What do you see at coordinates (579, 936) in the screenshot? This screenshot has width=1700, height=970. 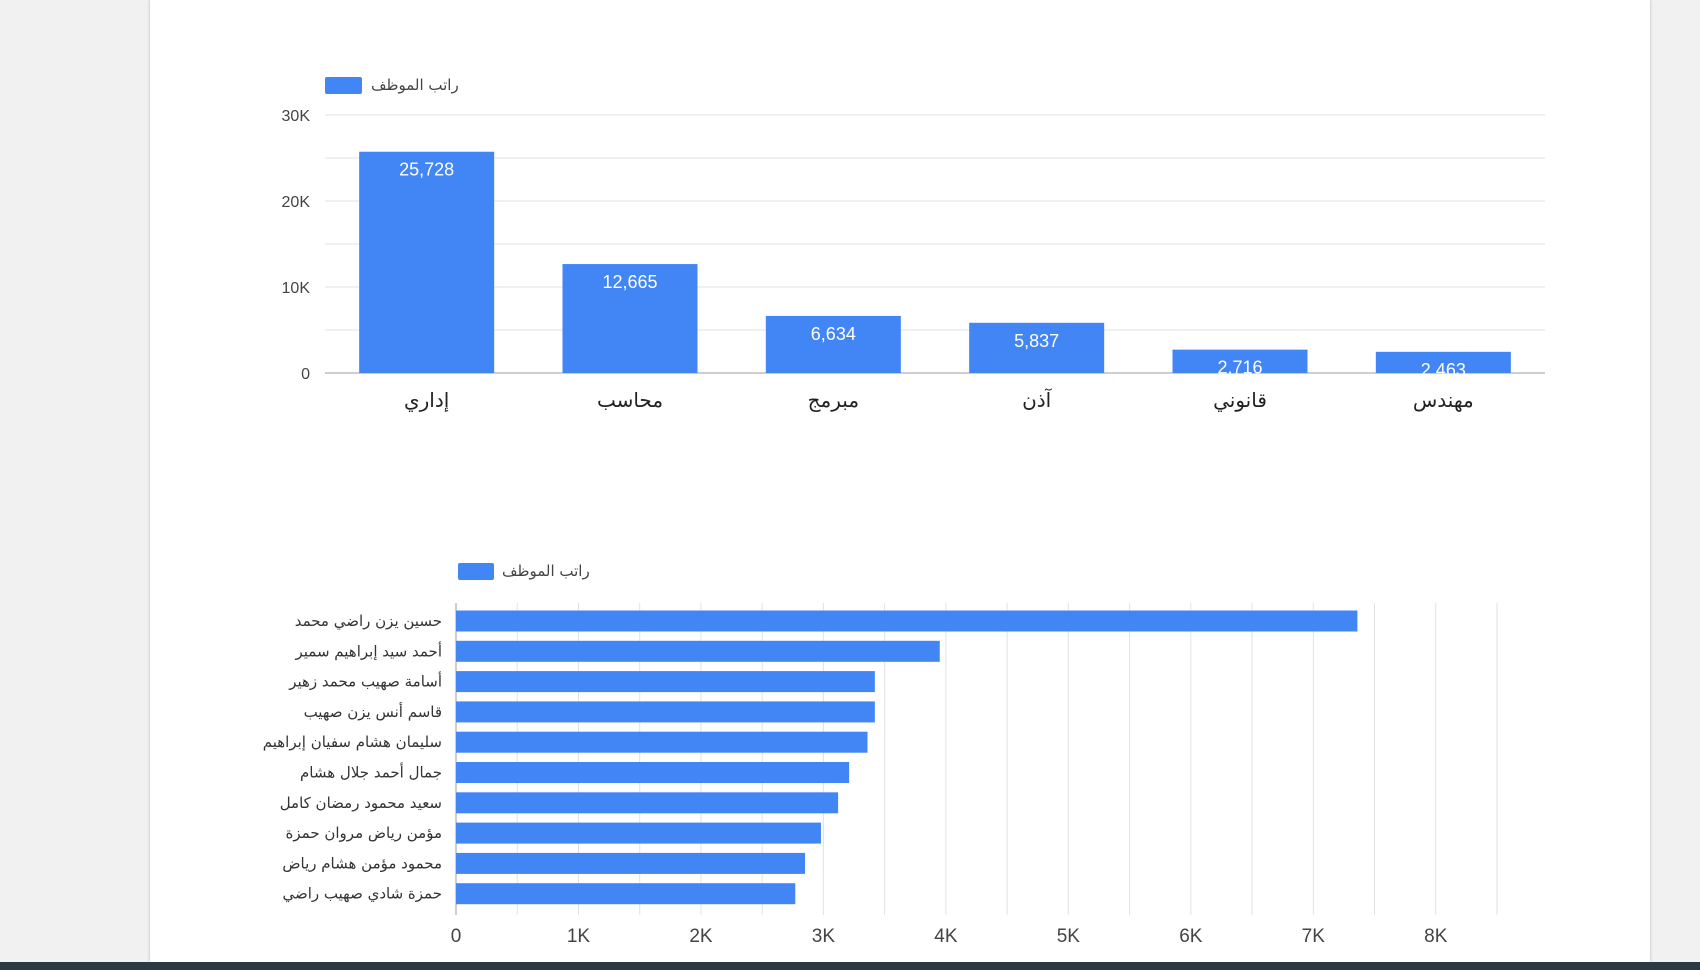 I see `x-tick-label: 1K` at bounding box center [579, 936].